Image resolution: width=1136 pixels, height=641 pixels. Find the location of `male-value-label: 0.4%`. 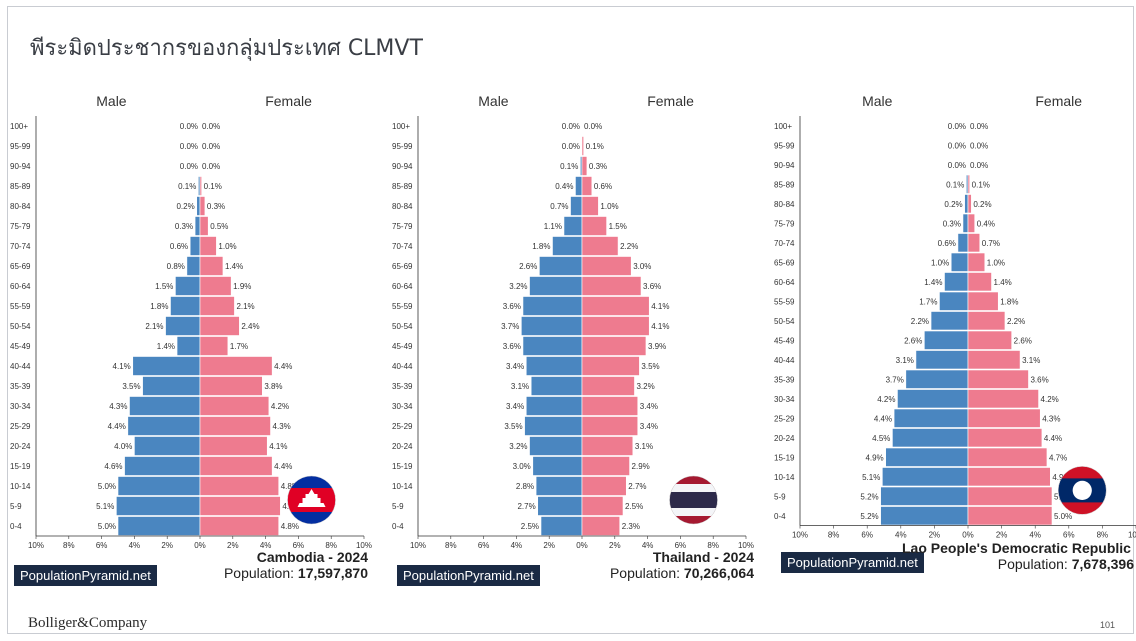

male-value-label: 0.4% is located at coordinates (564, 186).